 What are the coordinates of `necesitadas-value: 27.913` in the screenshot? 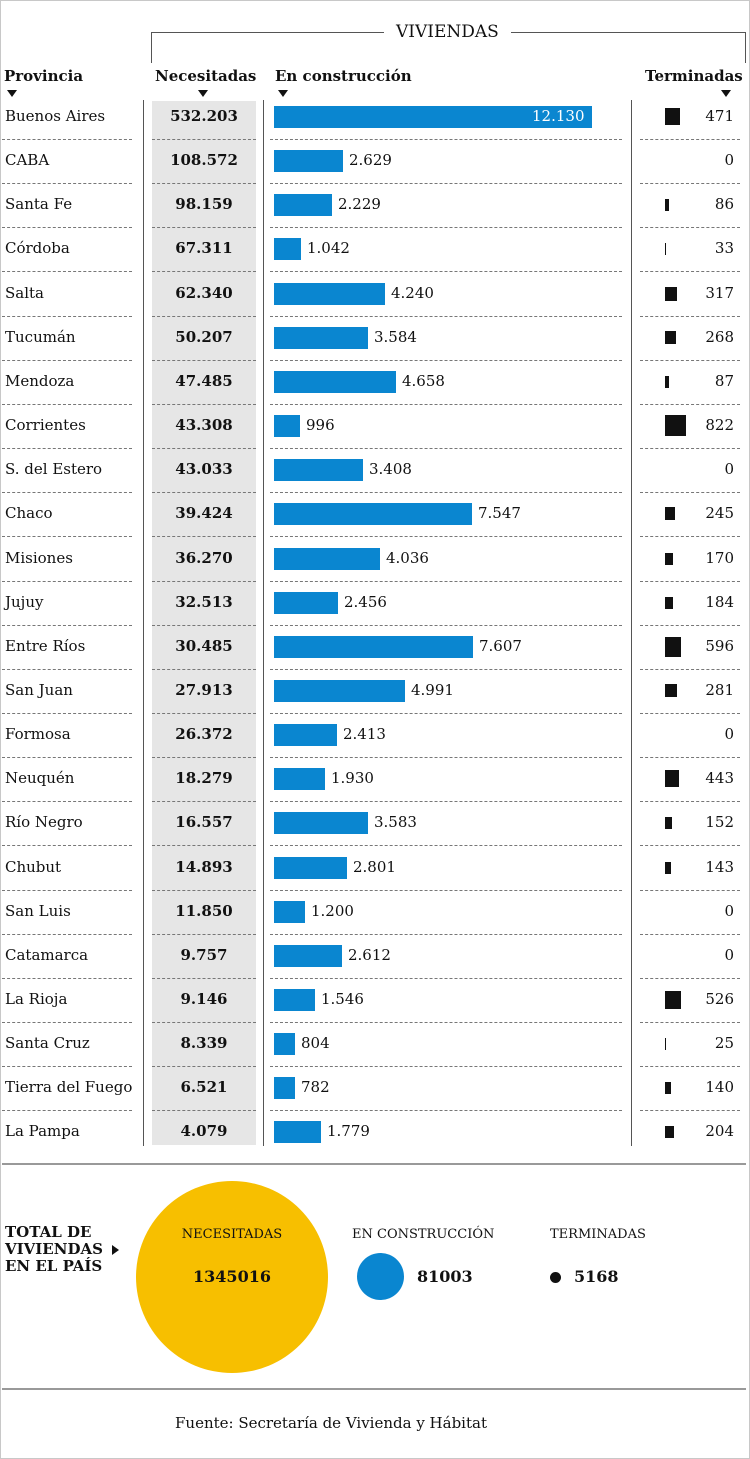 It's located at (204, 690).